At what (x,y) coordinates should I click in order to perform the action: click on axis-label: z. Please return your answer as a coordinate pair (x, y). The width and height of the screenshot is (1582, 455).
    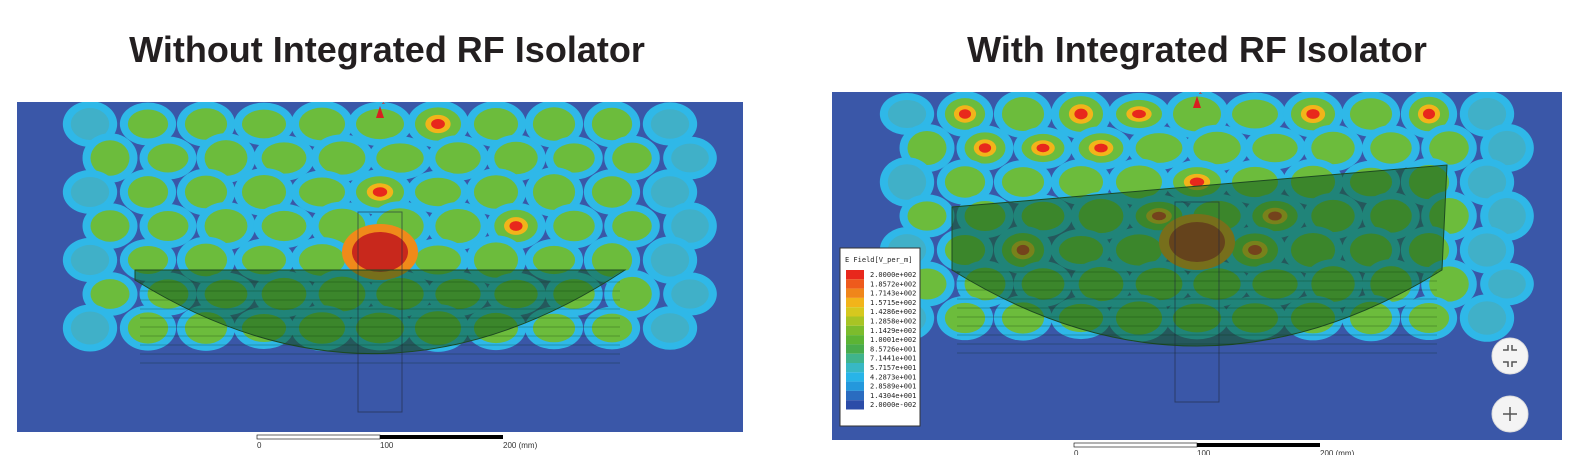
    Looking at the image, I should click on (1201, 92).